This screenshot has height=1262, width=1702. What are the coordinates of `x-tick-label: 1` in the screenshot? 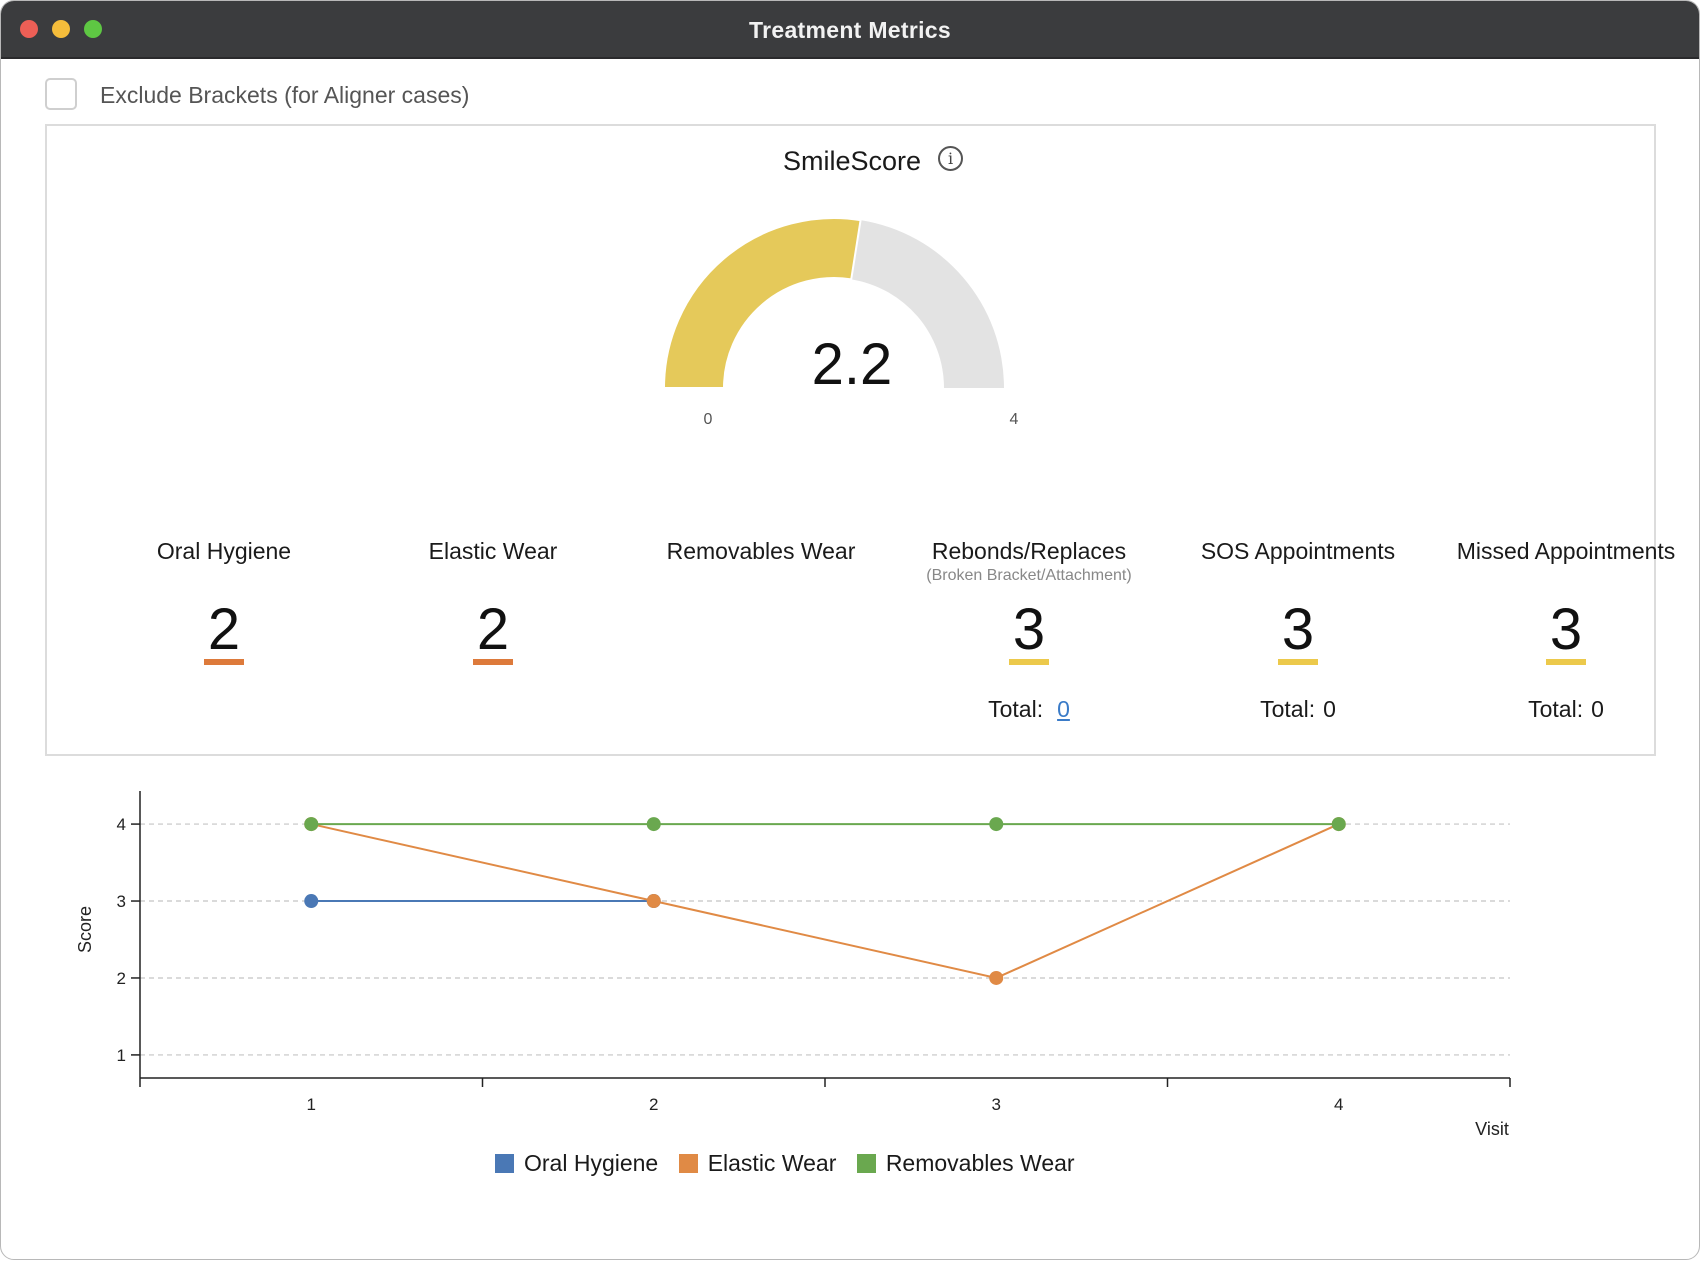 It's located at (311, 1104).